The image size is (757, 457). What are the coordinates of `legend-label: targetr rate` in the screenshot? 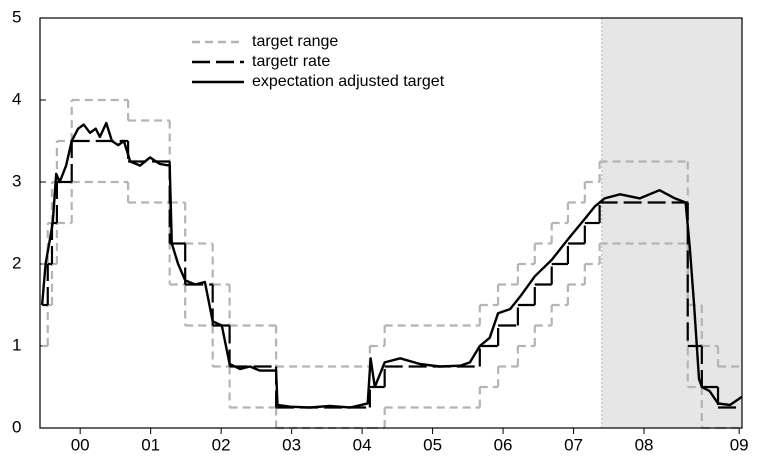 It's located at (291, 61).